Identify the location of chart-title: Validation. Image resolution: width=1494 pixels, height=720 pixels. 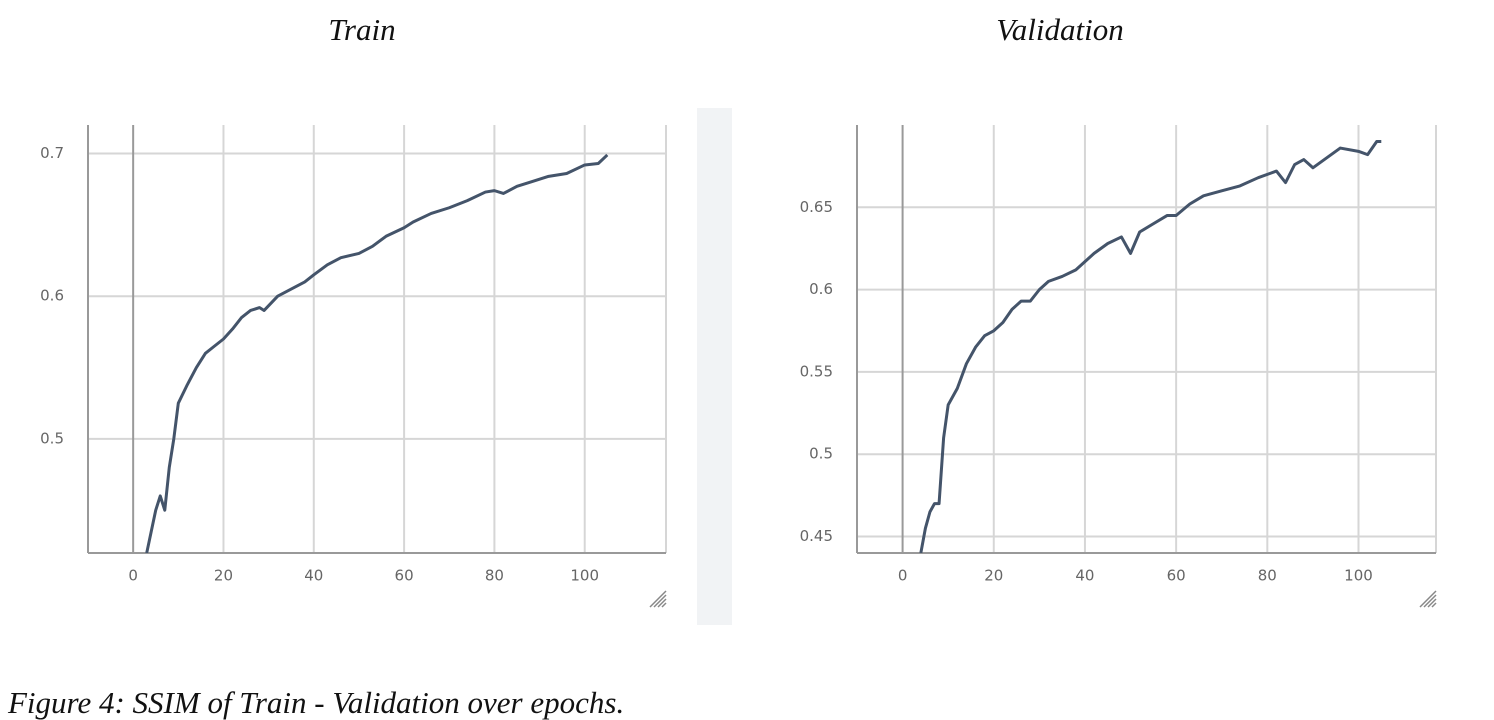
(1059, 29).